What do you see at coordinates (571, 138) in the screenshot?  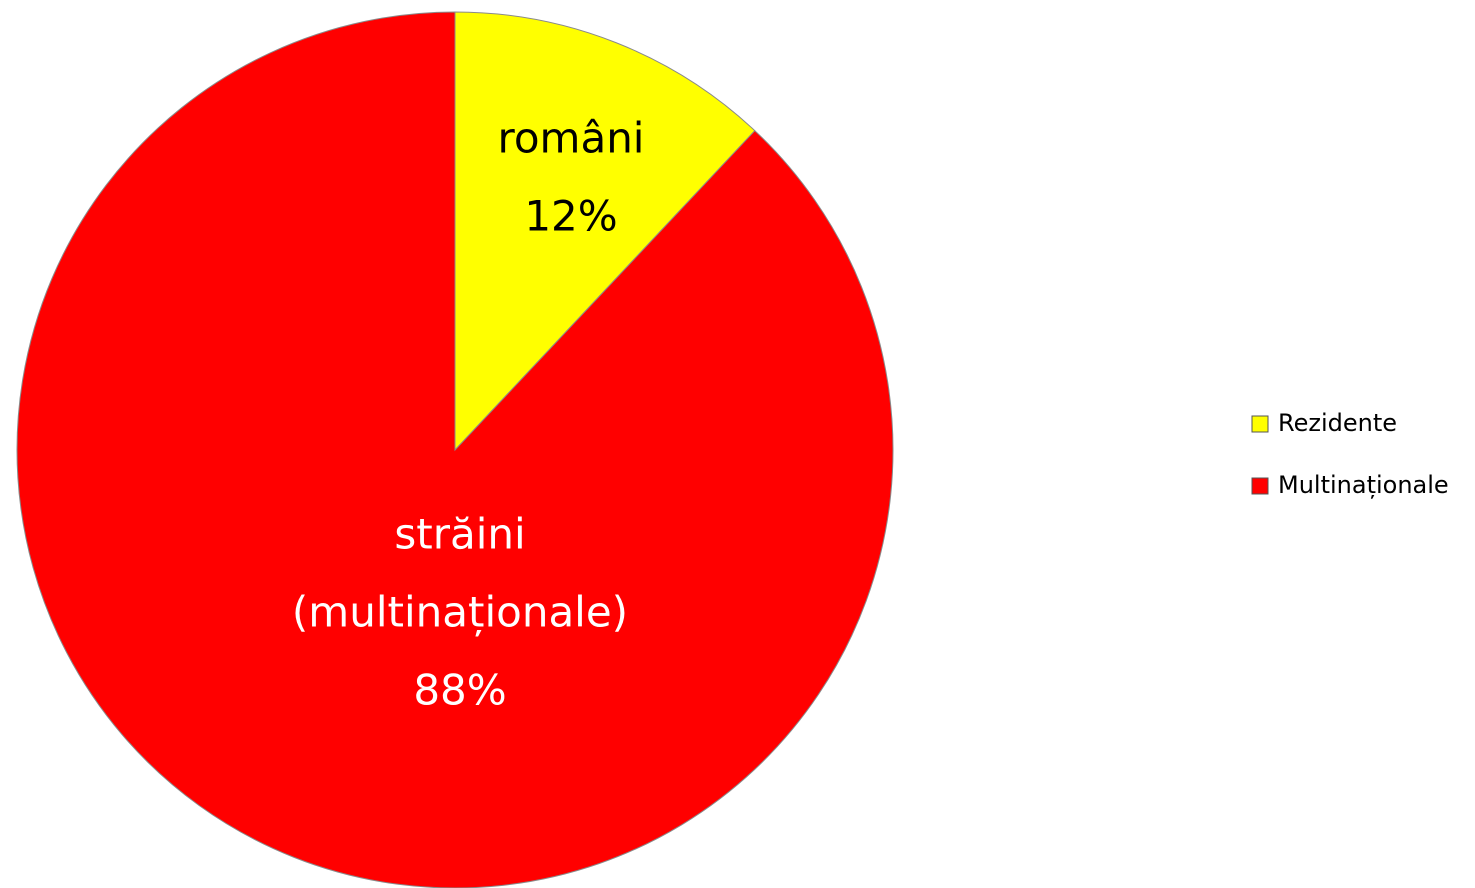 I see `slice-label: români` at bounding box center [571, 138].